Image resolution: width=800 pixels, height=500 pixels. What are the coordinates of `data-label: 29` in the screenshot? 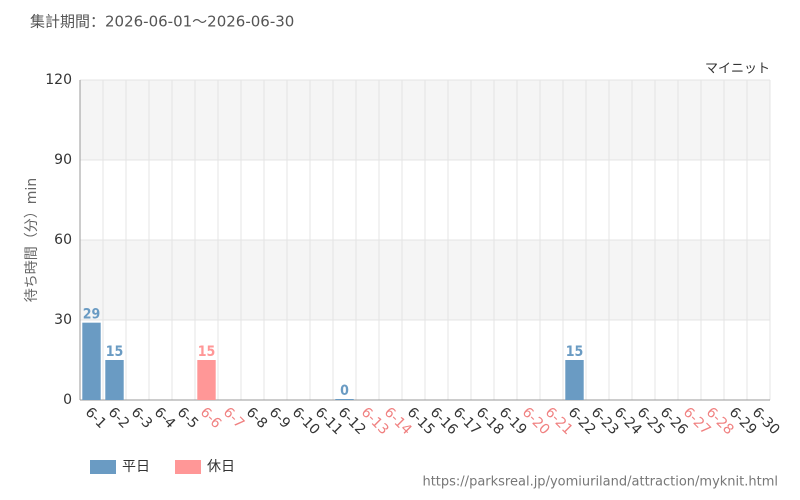 It's located at (92, 315).